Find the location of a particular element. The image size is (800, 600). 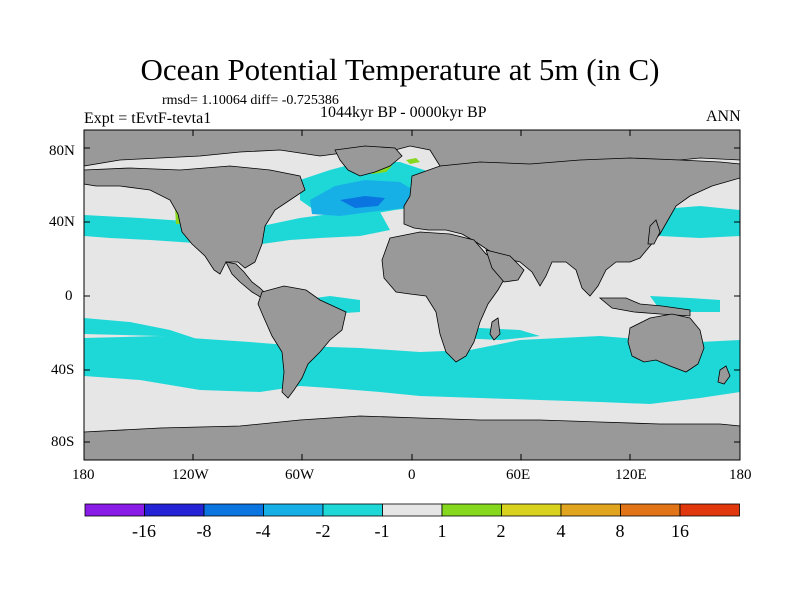

colorbar is located at coordinates (412, 510).